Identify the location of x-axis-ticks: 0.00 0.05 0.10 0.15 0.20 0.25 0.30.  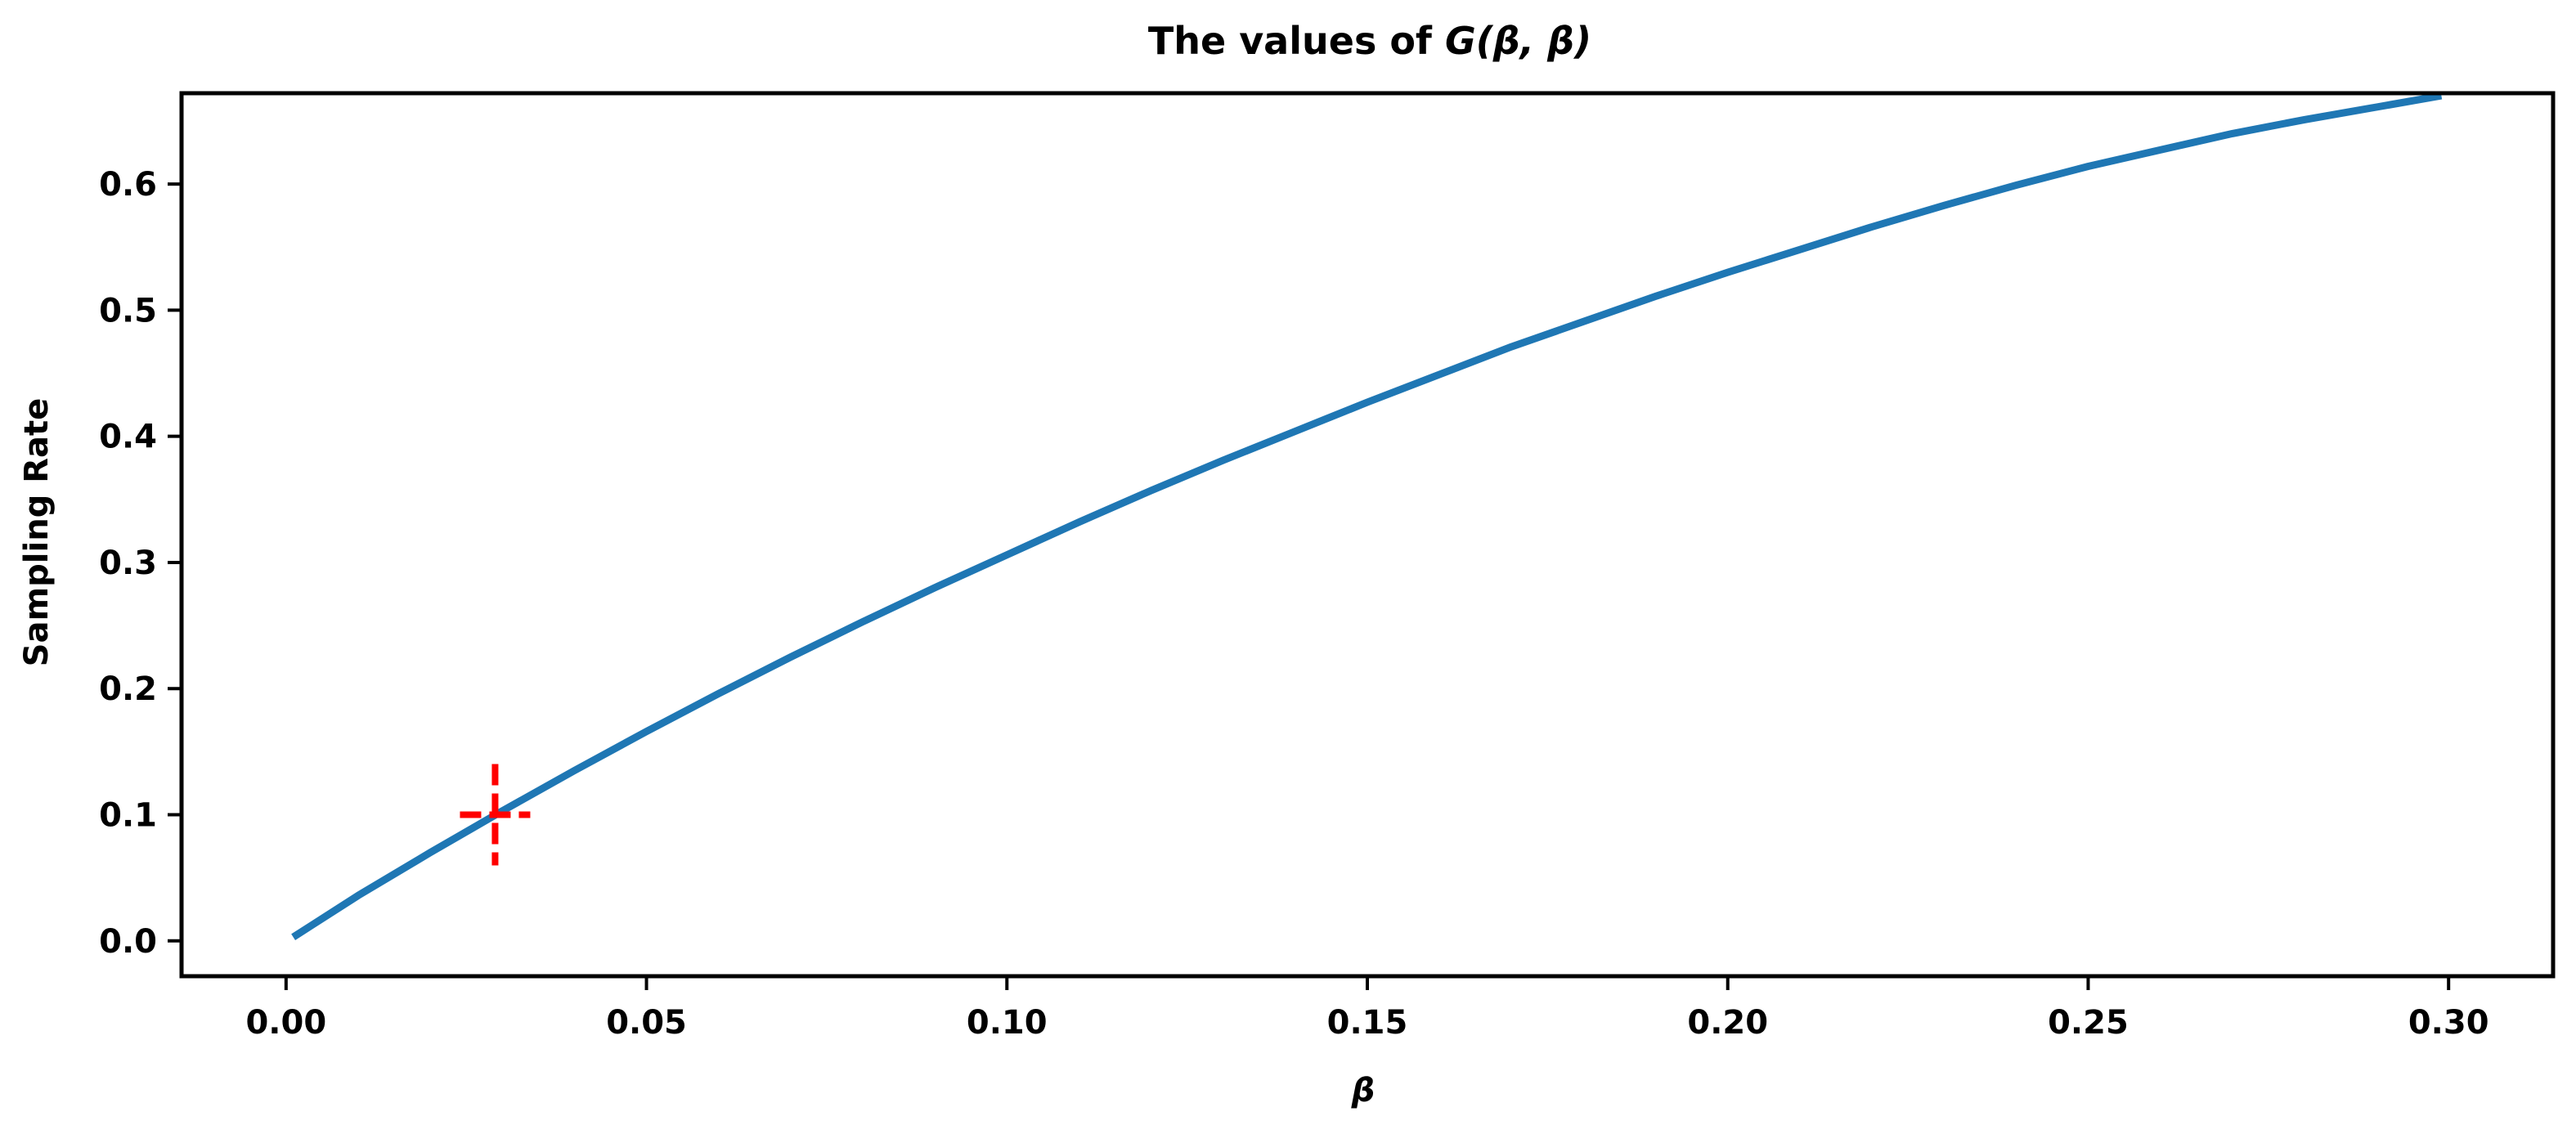
(1367, 1009).